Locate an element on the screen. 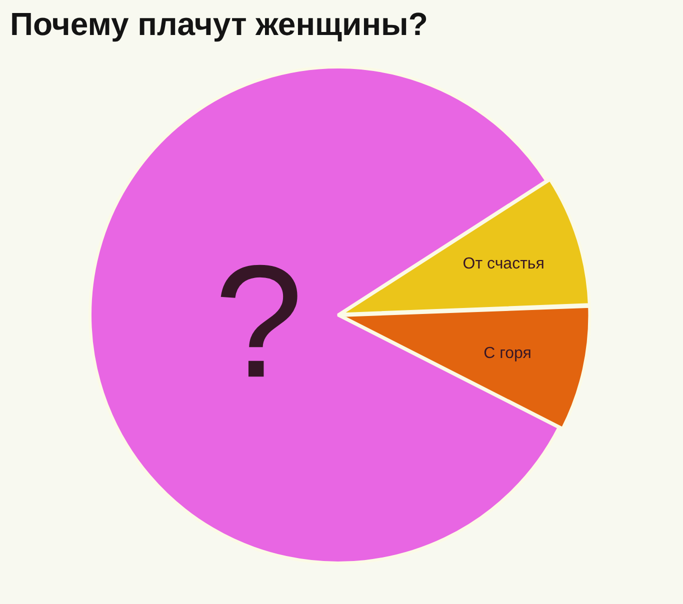  chart-title: Почему плачут женщины? is located at coordinates (219, 24).